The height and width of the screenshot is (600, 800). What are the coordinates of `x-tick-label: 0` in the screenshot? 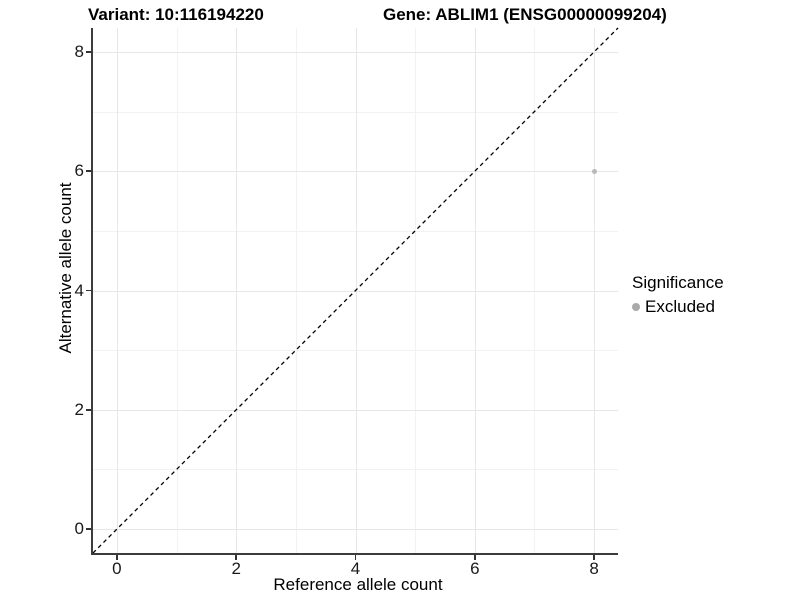 It's located at (117, 568).